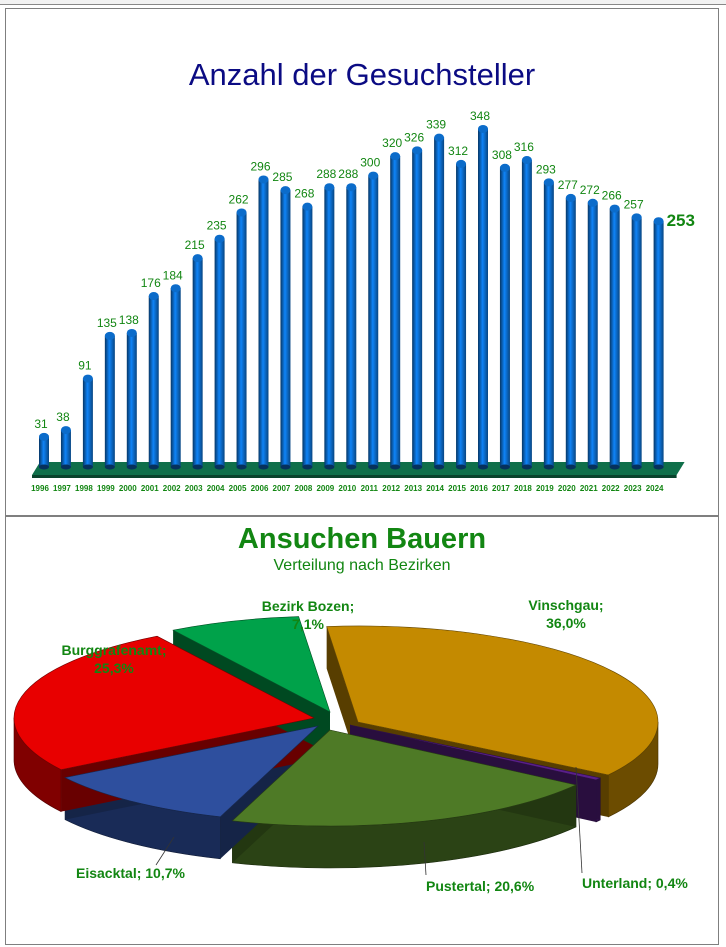 The width and height of the screenshot is (726, 947). Describe the element at coordinates (362, 74) in the screenshot. I see `bar-chart-title: Anzahl der Gesuchsteller` at that location.